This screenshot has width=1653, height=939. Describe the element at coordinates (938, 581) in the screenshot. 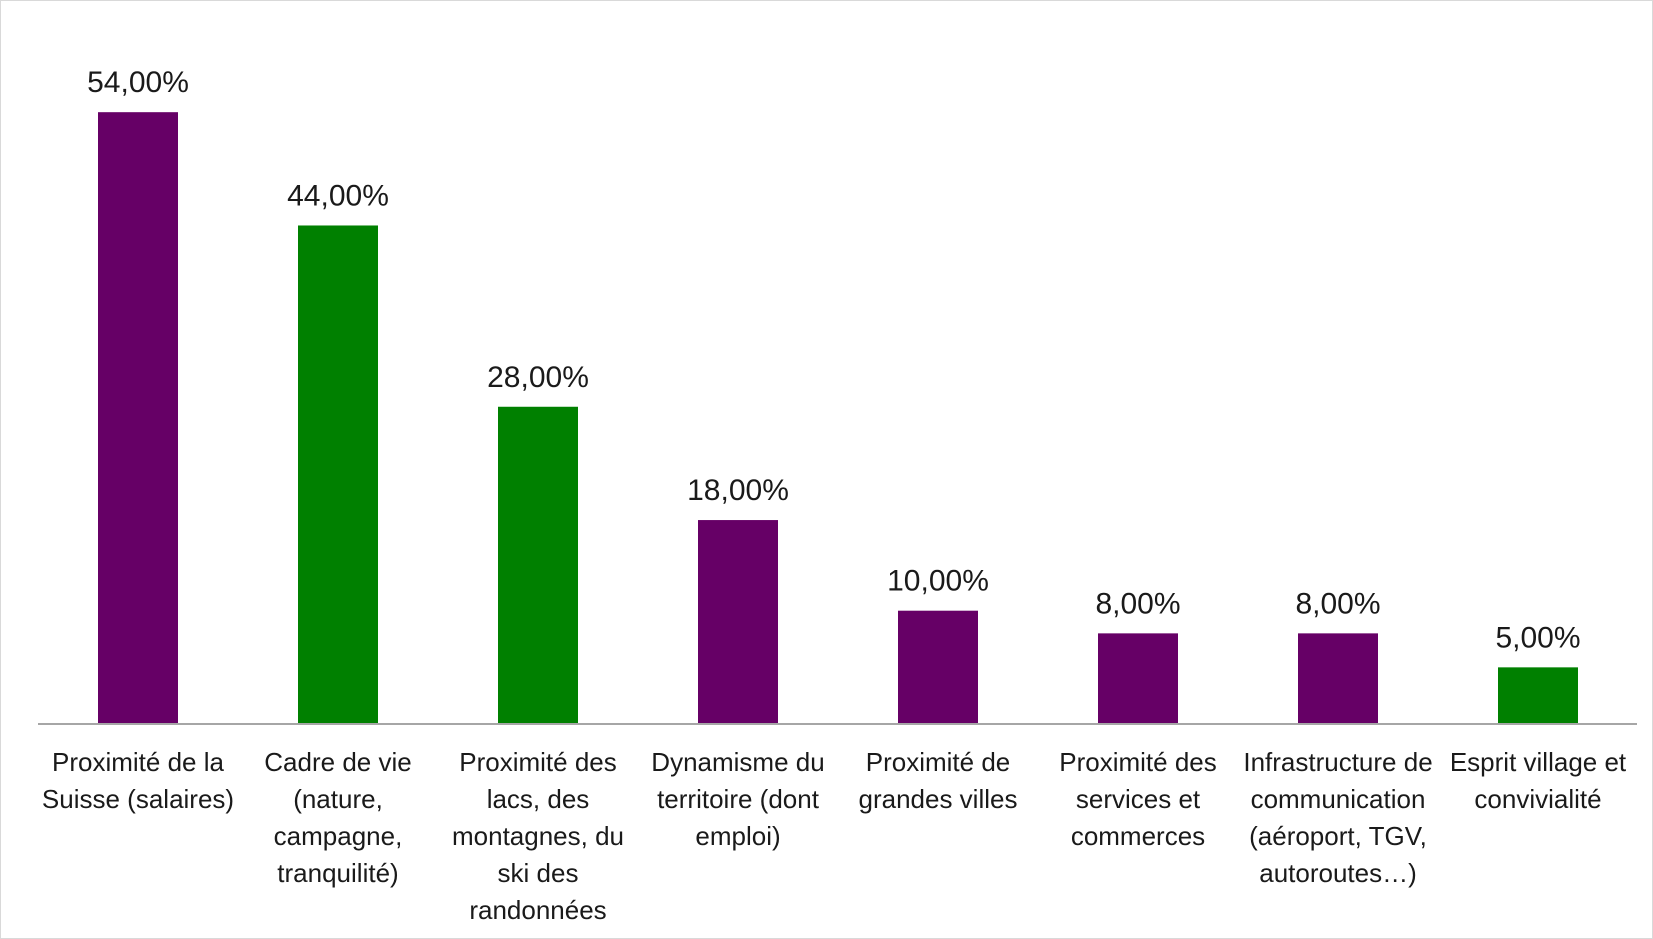

I see `value-label-5: 10,00%` at that location.